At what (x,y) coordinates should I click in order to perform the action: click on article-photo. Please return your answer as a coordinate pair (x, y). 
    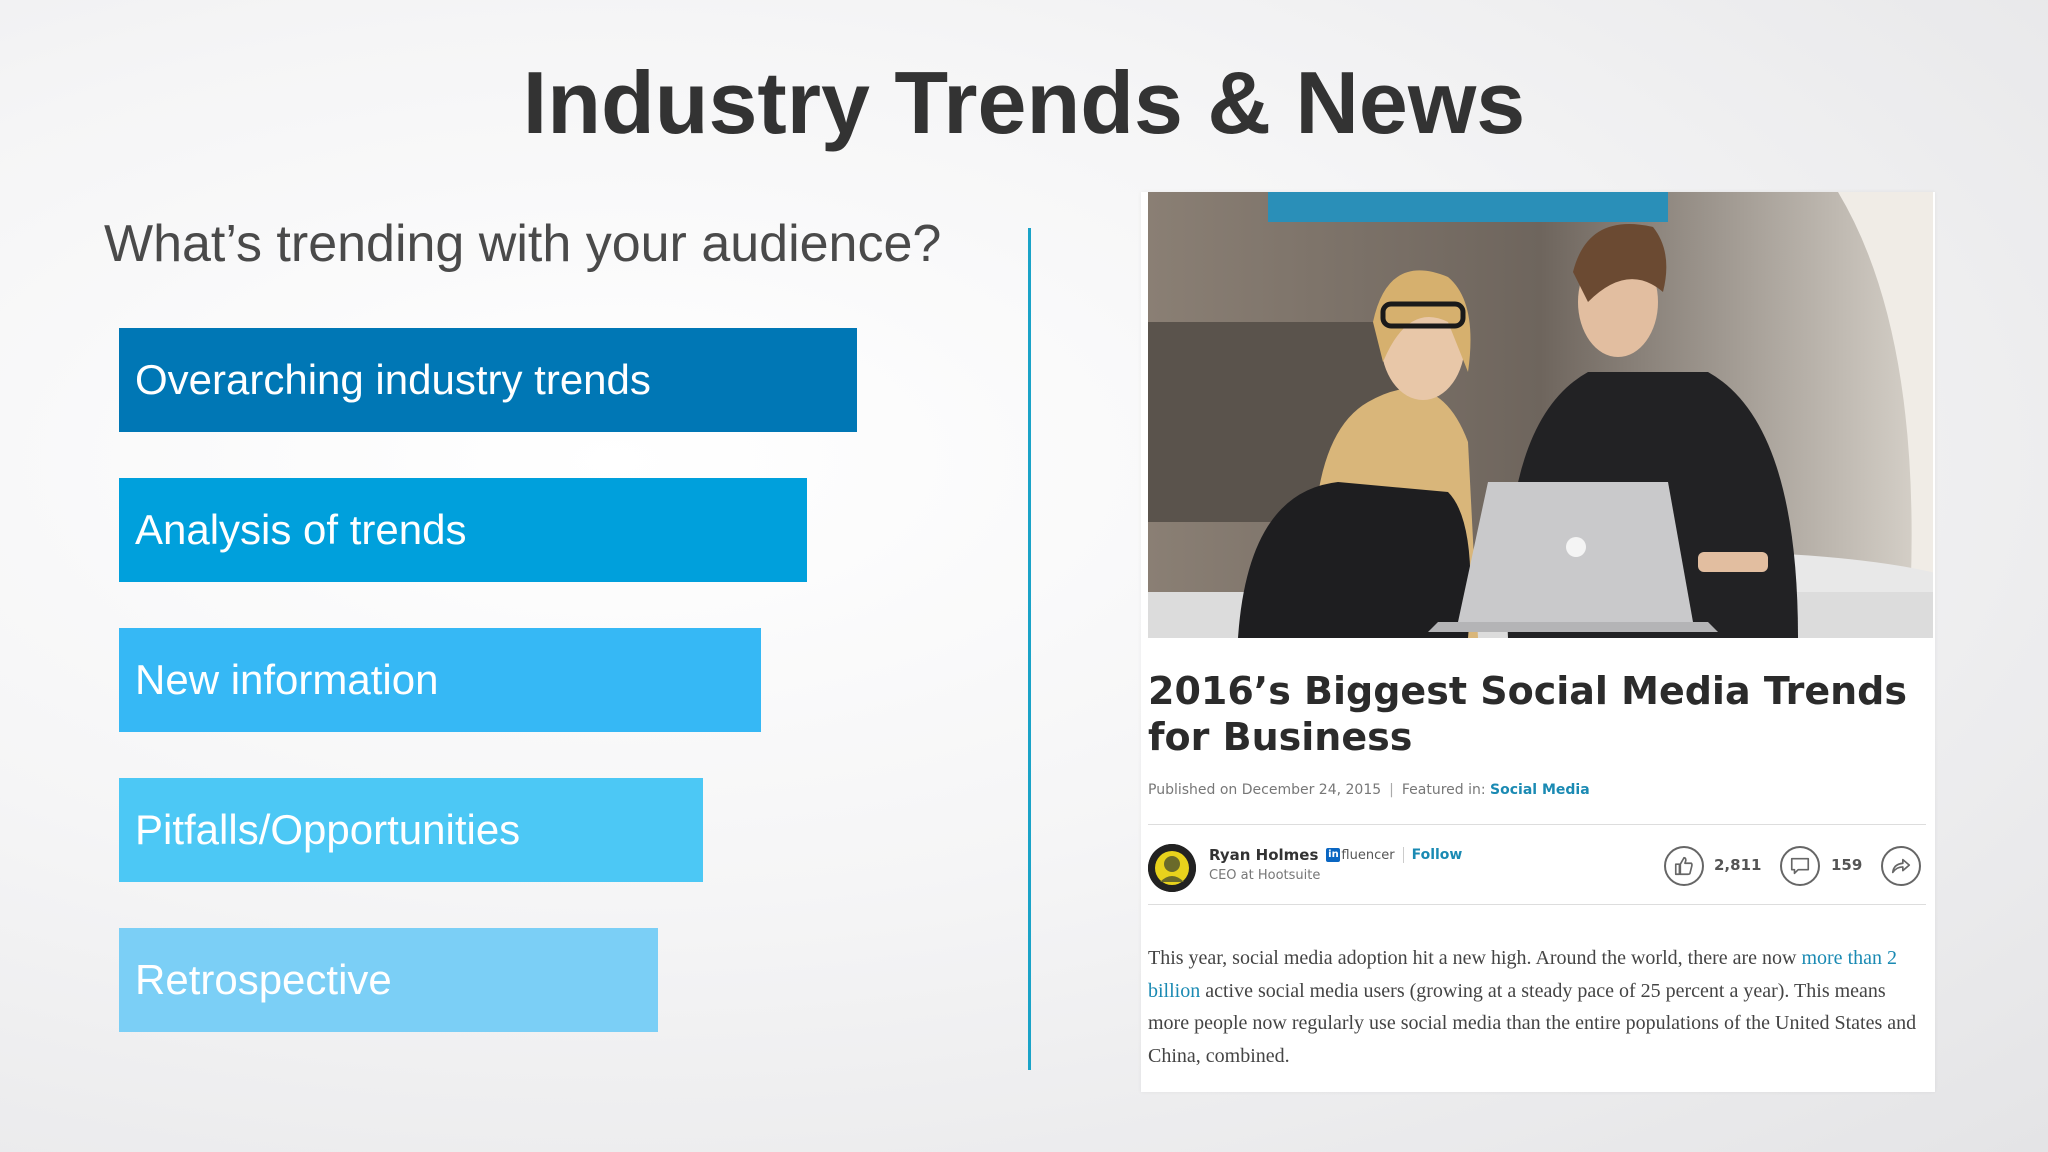
    Looking at the image, I should click on (1540, 415).